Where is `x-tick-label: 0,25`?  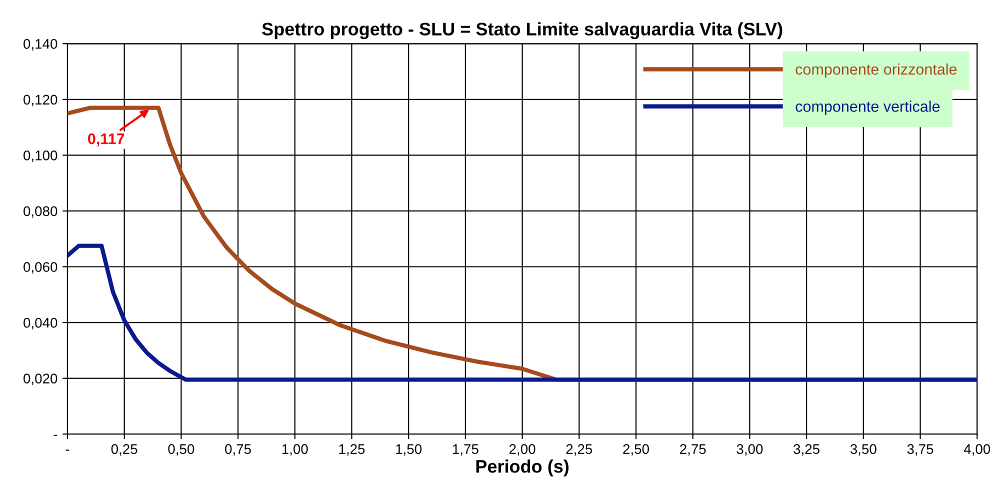 x-tick-label: 0,25 is located at coordinates (124, 450).